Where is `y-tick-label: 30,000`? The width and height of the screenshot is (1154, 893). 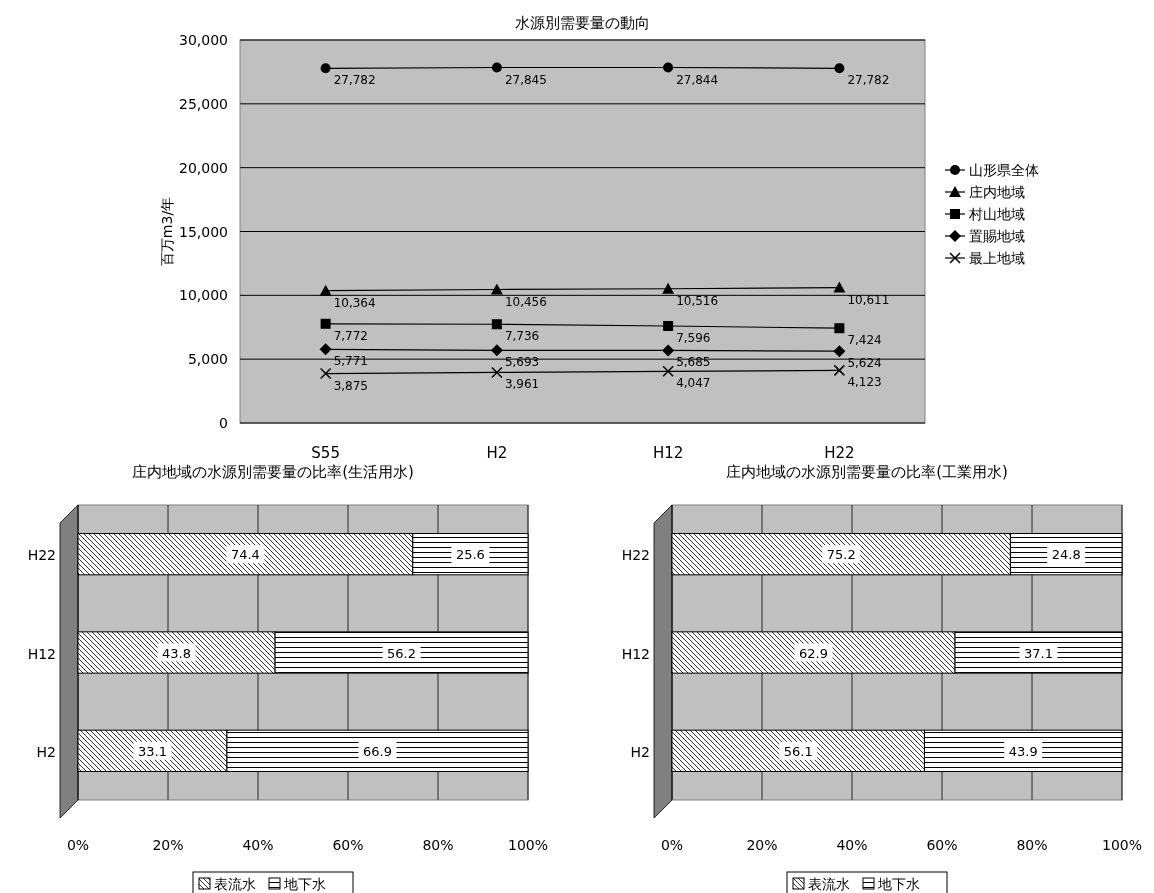
y-tick-label: 30,000 is located at coordinates (203, 40).